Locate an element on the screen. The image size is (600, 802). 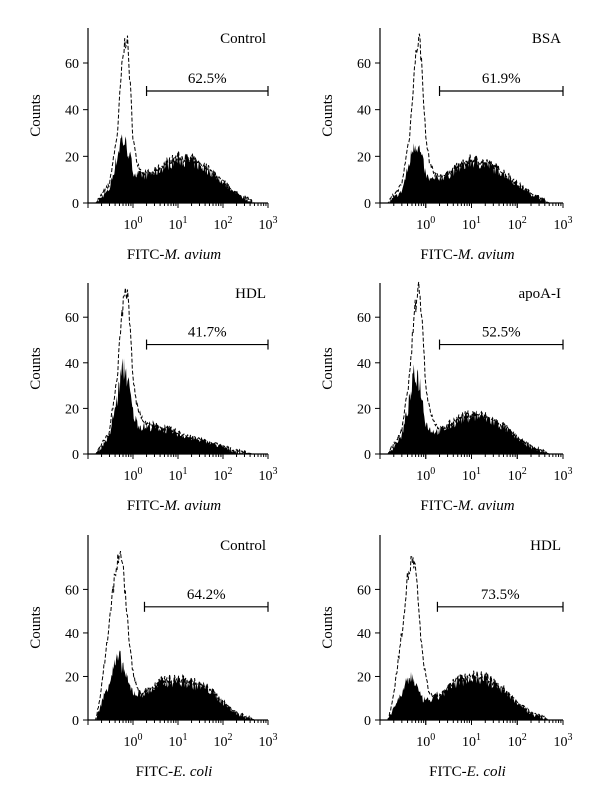
outline-histogram-d is located at coordinates (471, 368).